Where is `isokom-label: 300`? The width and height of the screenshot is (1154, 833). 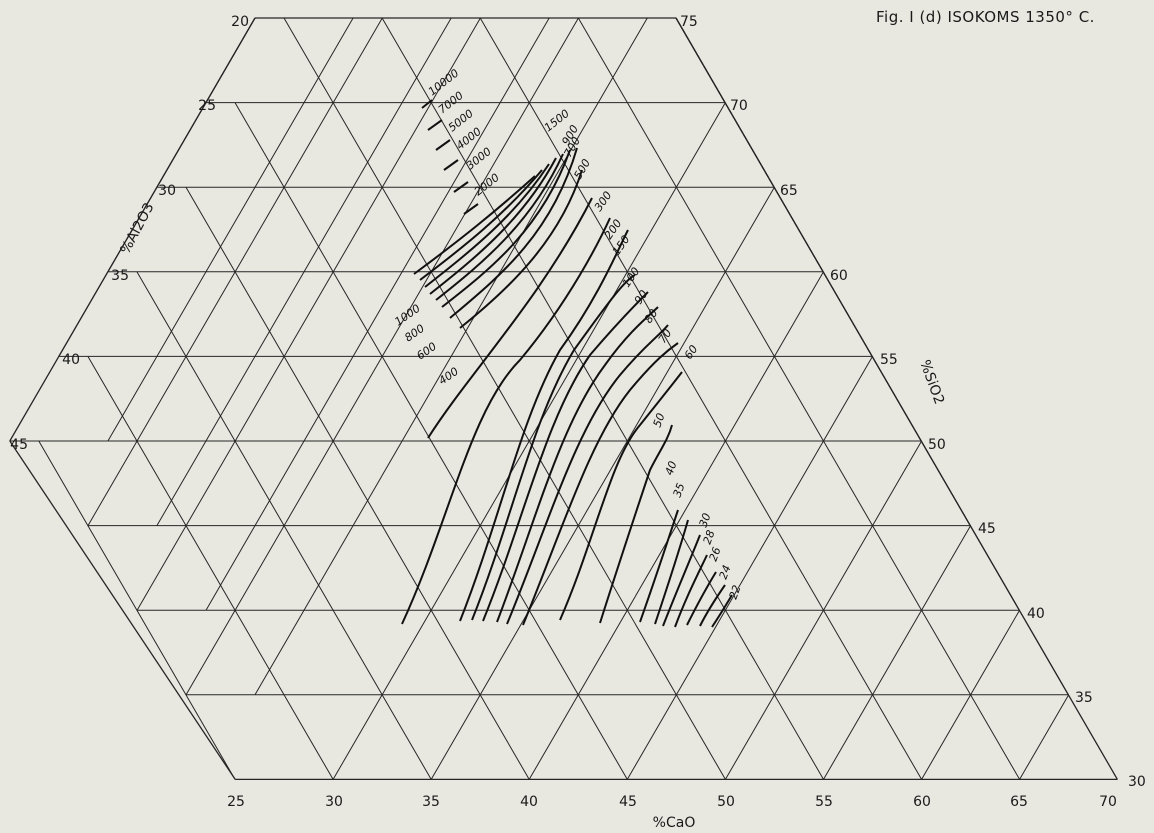
isokom-label: 300 is located at coordinates (603, 201).